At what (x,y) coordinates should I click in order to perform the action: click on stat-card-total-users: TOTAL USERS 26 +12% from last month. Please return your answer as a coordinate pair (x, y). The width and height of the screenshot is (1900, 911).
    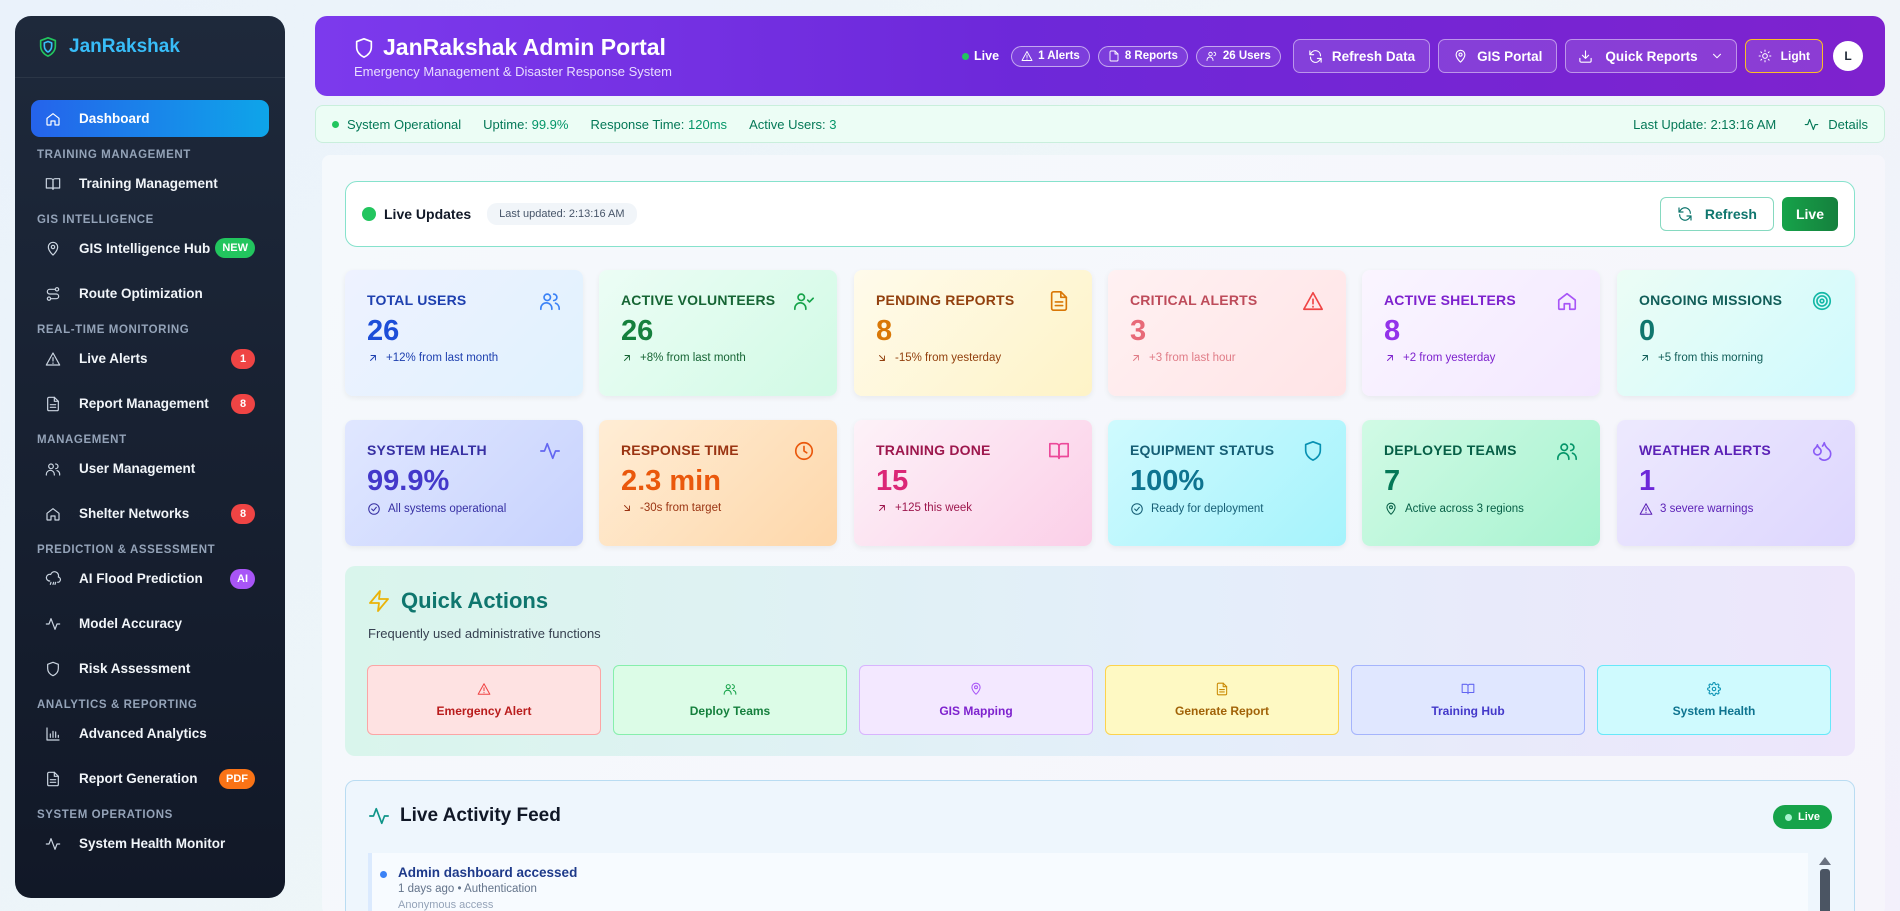
    Looking at the image, I should click on (464, 333).